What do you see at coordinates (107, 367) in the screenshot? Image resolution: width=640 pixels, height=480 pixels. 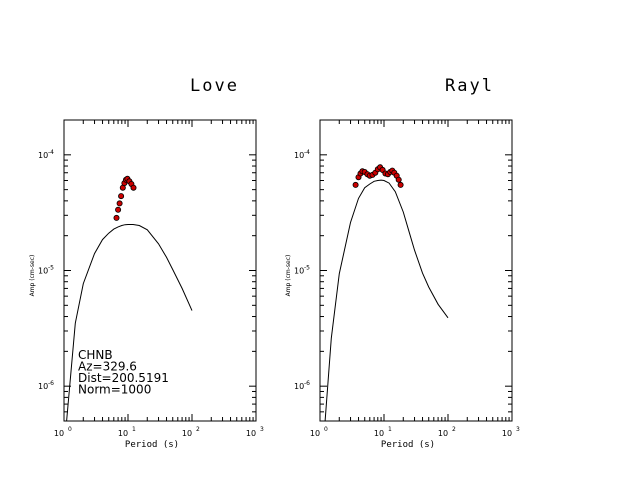 I see `station-annotation: Az=329.6` at bounding box center [107, 367].